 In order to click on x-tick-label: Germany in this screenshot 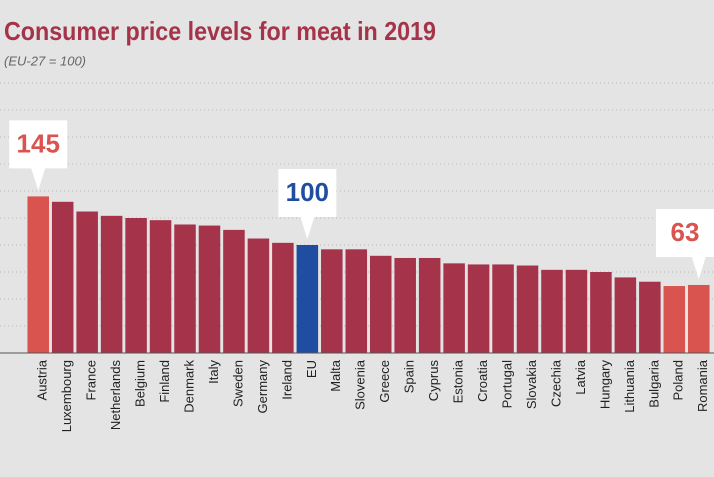, I will do `click(262, 387)`.